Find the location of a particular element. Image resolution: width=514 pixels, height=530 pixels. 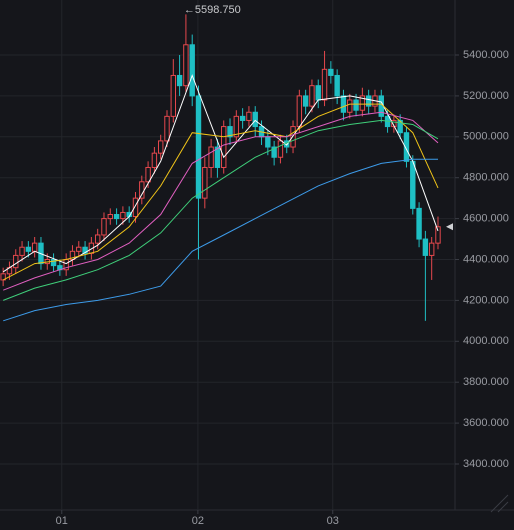

y-tick-label: 4800.000 is located at coordinates (486, 178).